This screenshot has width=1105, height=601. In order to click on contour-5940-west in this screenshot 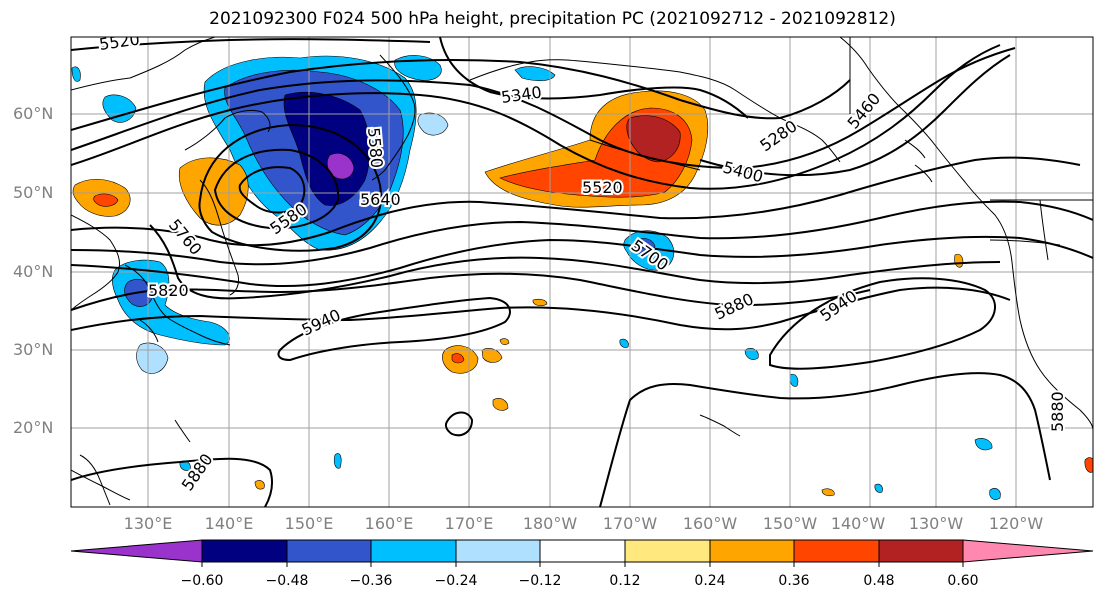, I will do `click(394, 329)`.